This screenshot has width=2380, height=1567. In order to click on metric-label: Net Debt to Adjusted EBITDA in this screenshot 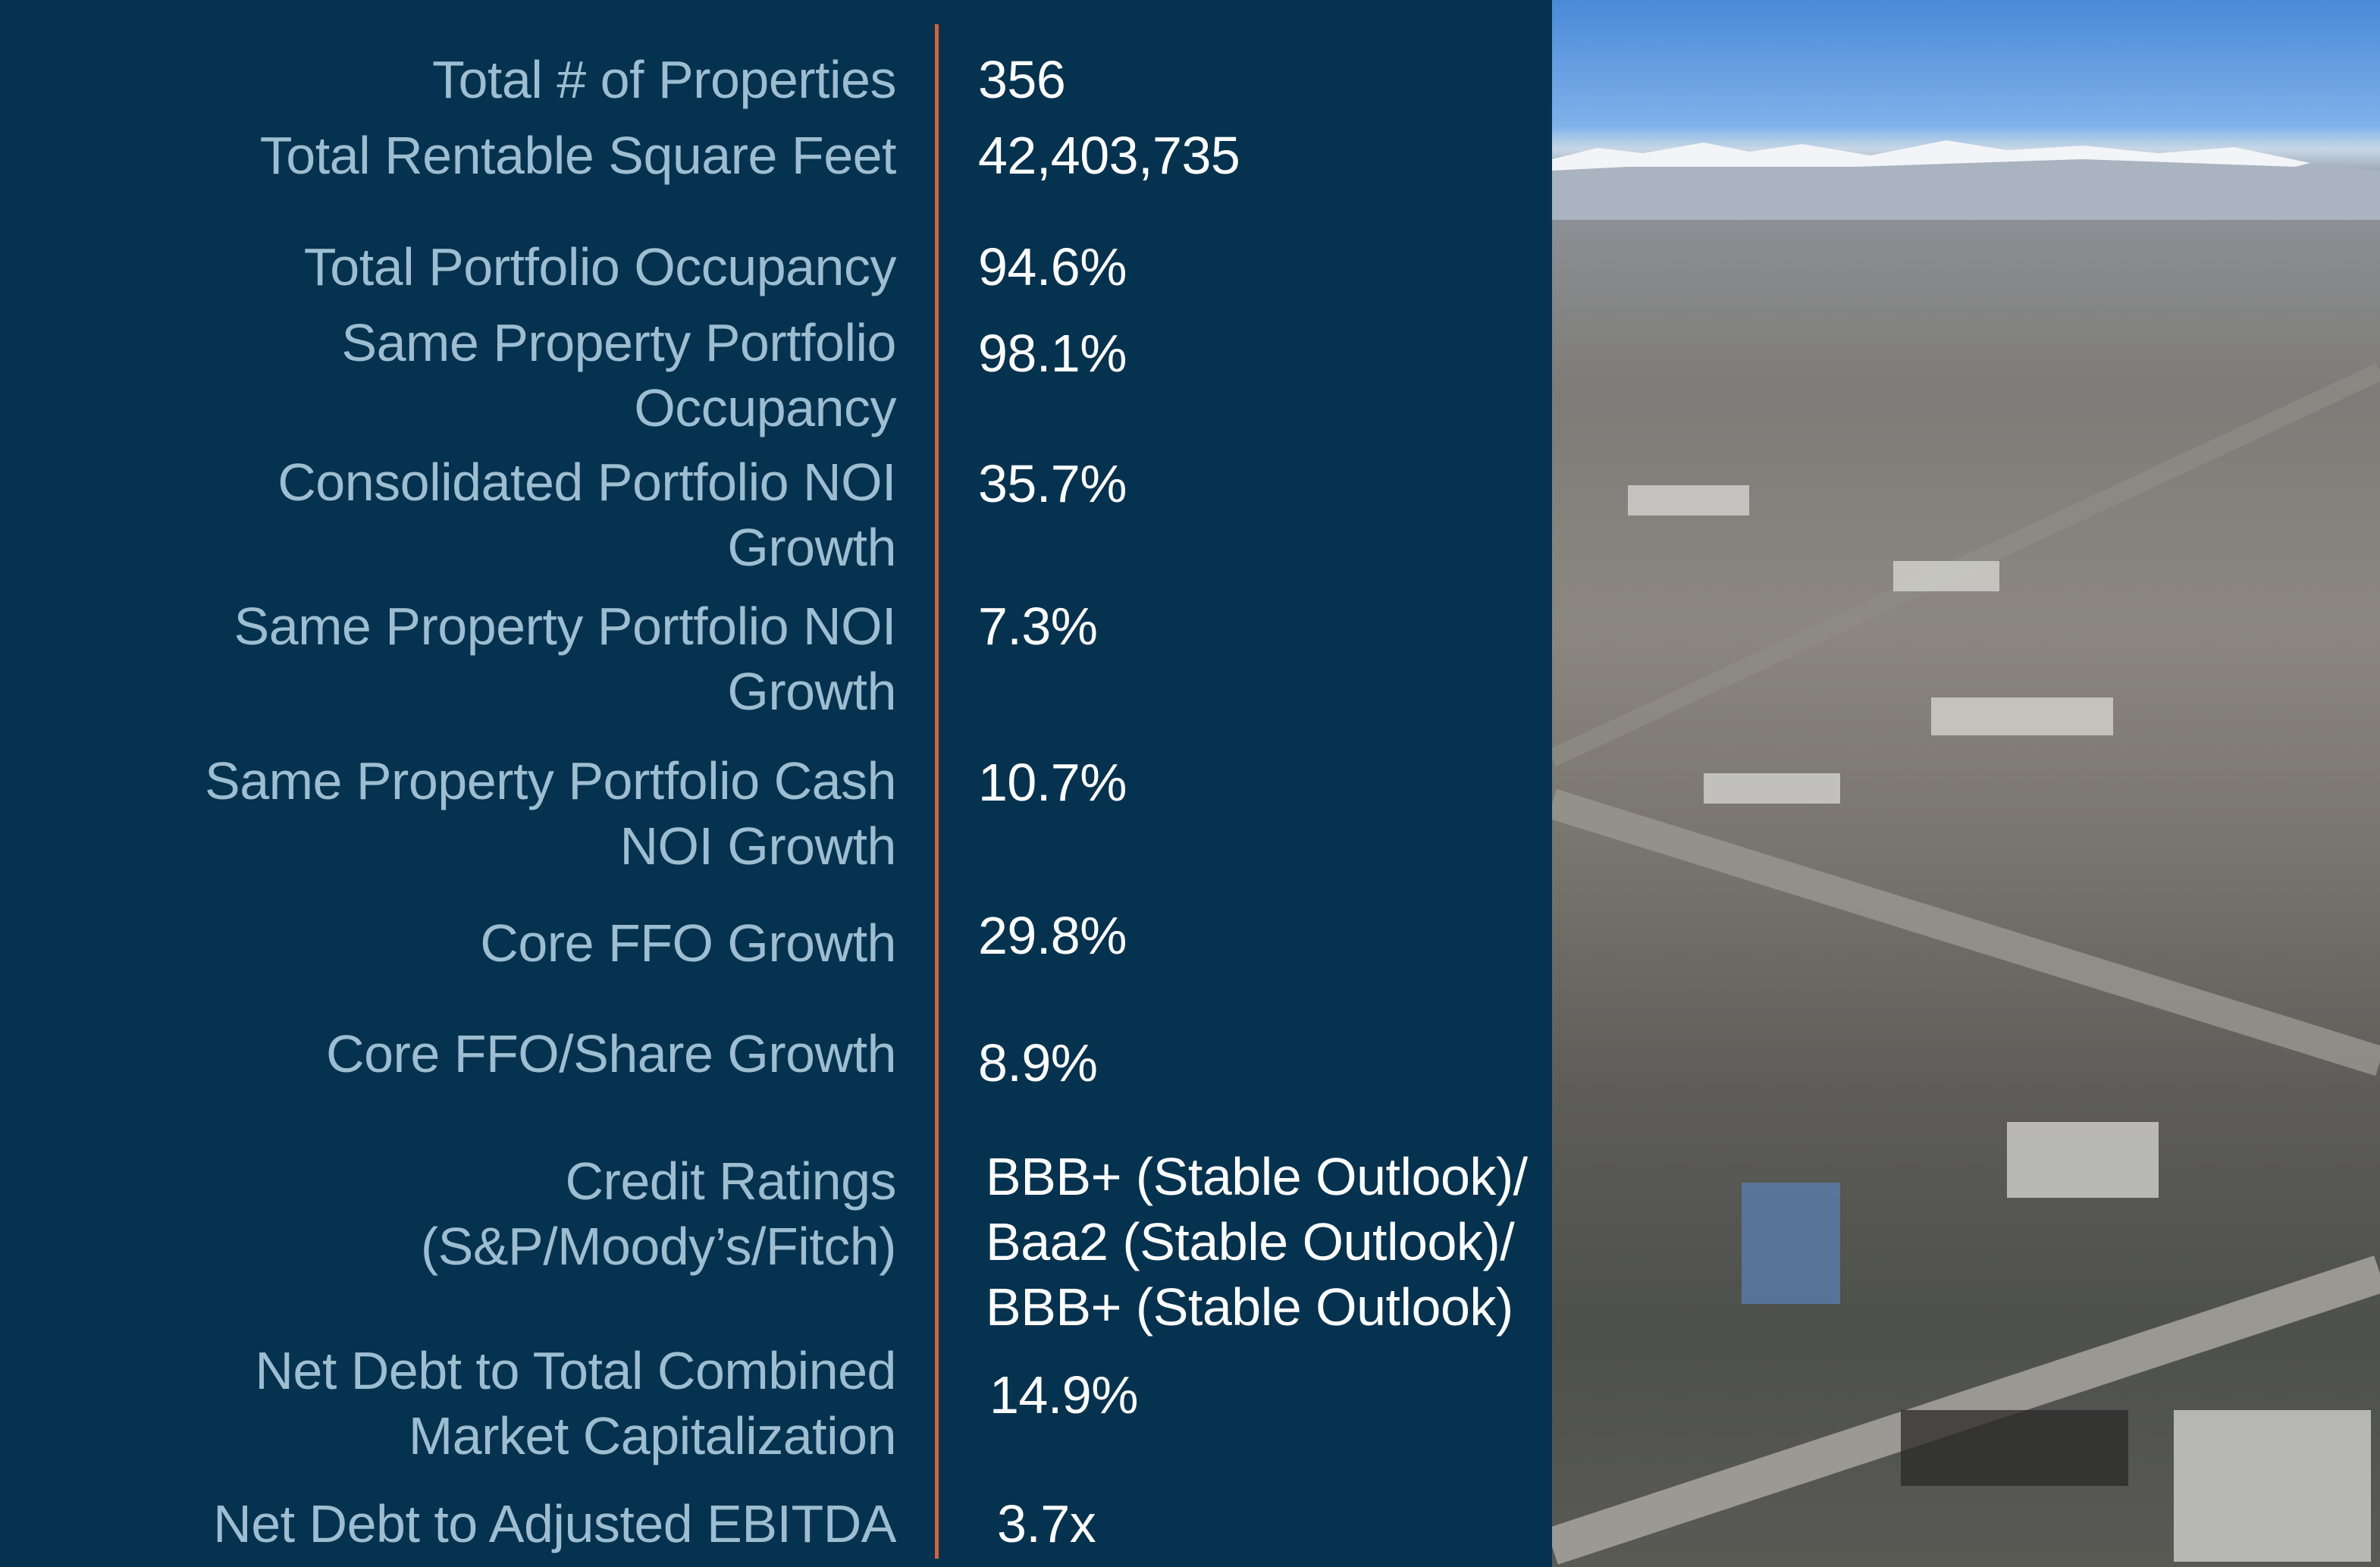, I will do `click(554, 1523)`.